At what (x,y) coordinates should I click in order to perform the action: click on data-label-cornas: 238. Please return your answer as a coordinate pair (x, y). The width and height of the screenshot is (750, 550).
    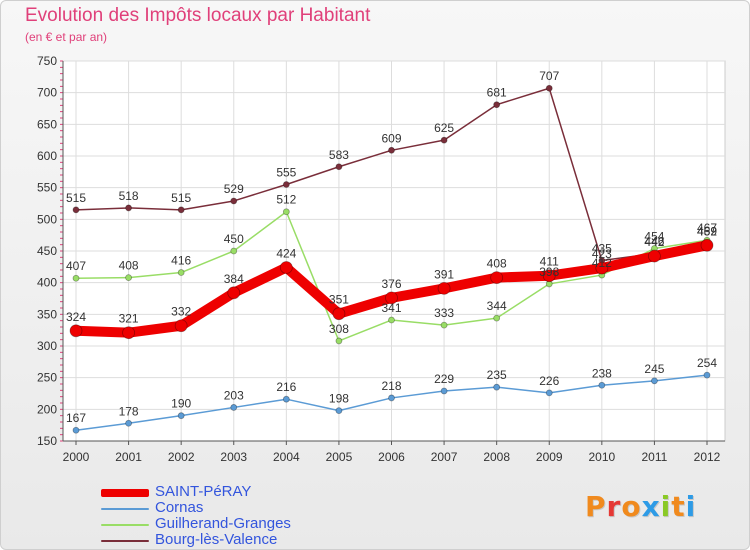
    Looking at the image, I should click on (602, 373).